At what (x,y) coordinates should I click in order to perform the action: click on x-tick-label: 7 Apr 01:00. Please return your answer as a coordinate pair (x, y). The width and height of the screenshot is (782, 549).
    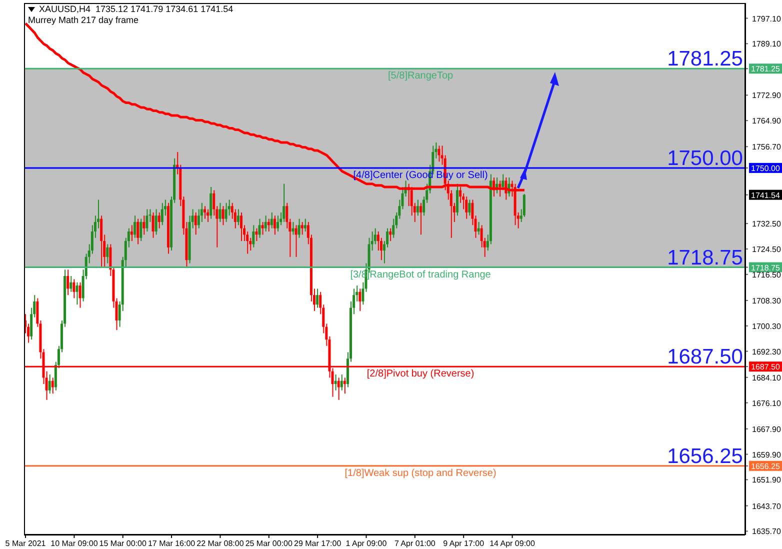
    Looking at the image, I should click on (415, 543).